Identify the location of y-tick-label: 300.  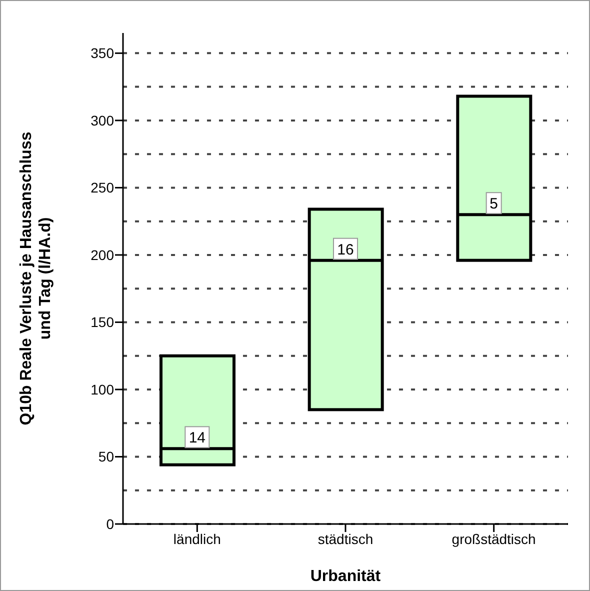
(102, 120).